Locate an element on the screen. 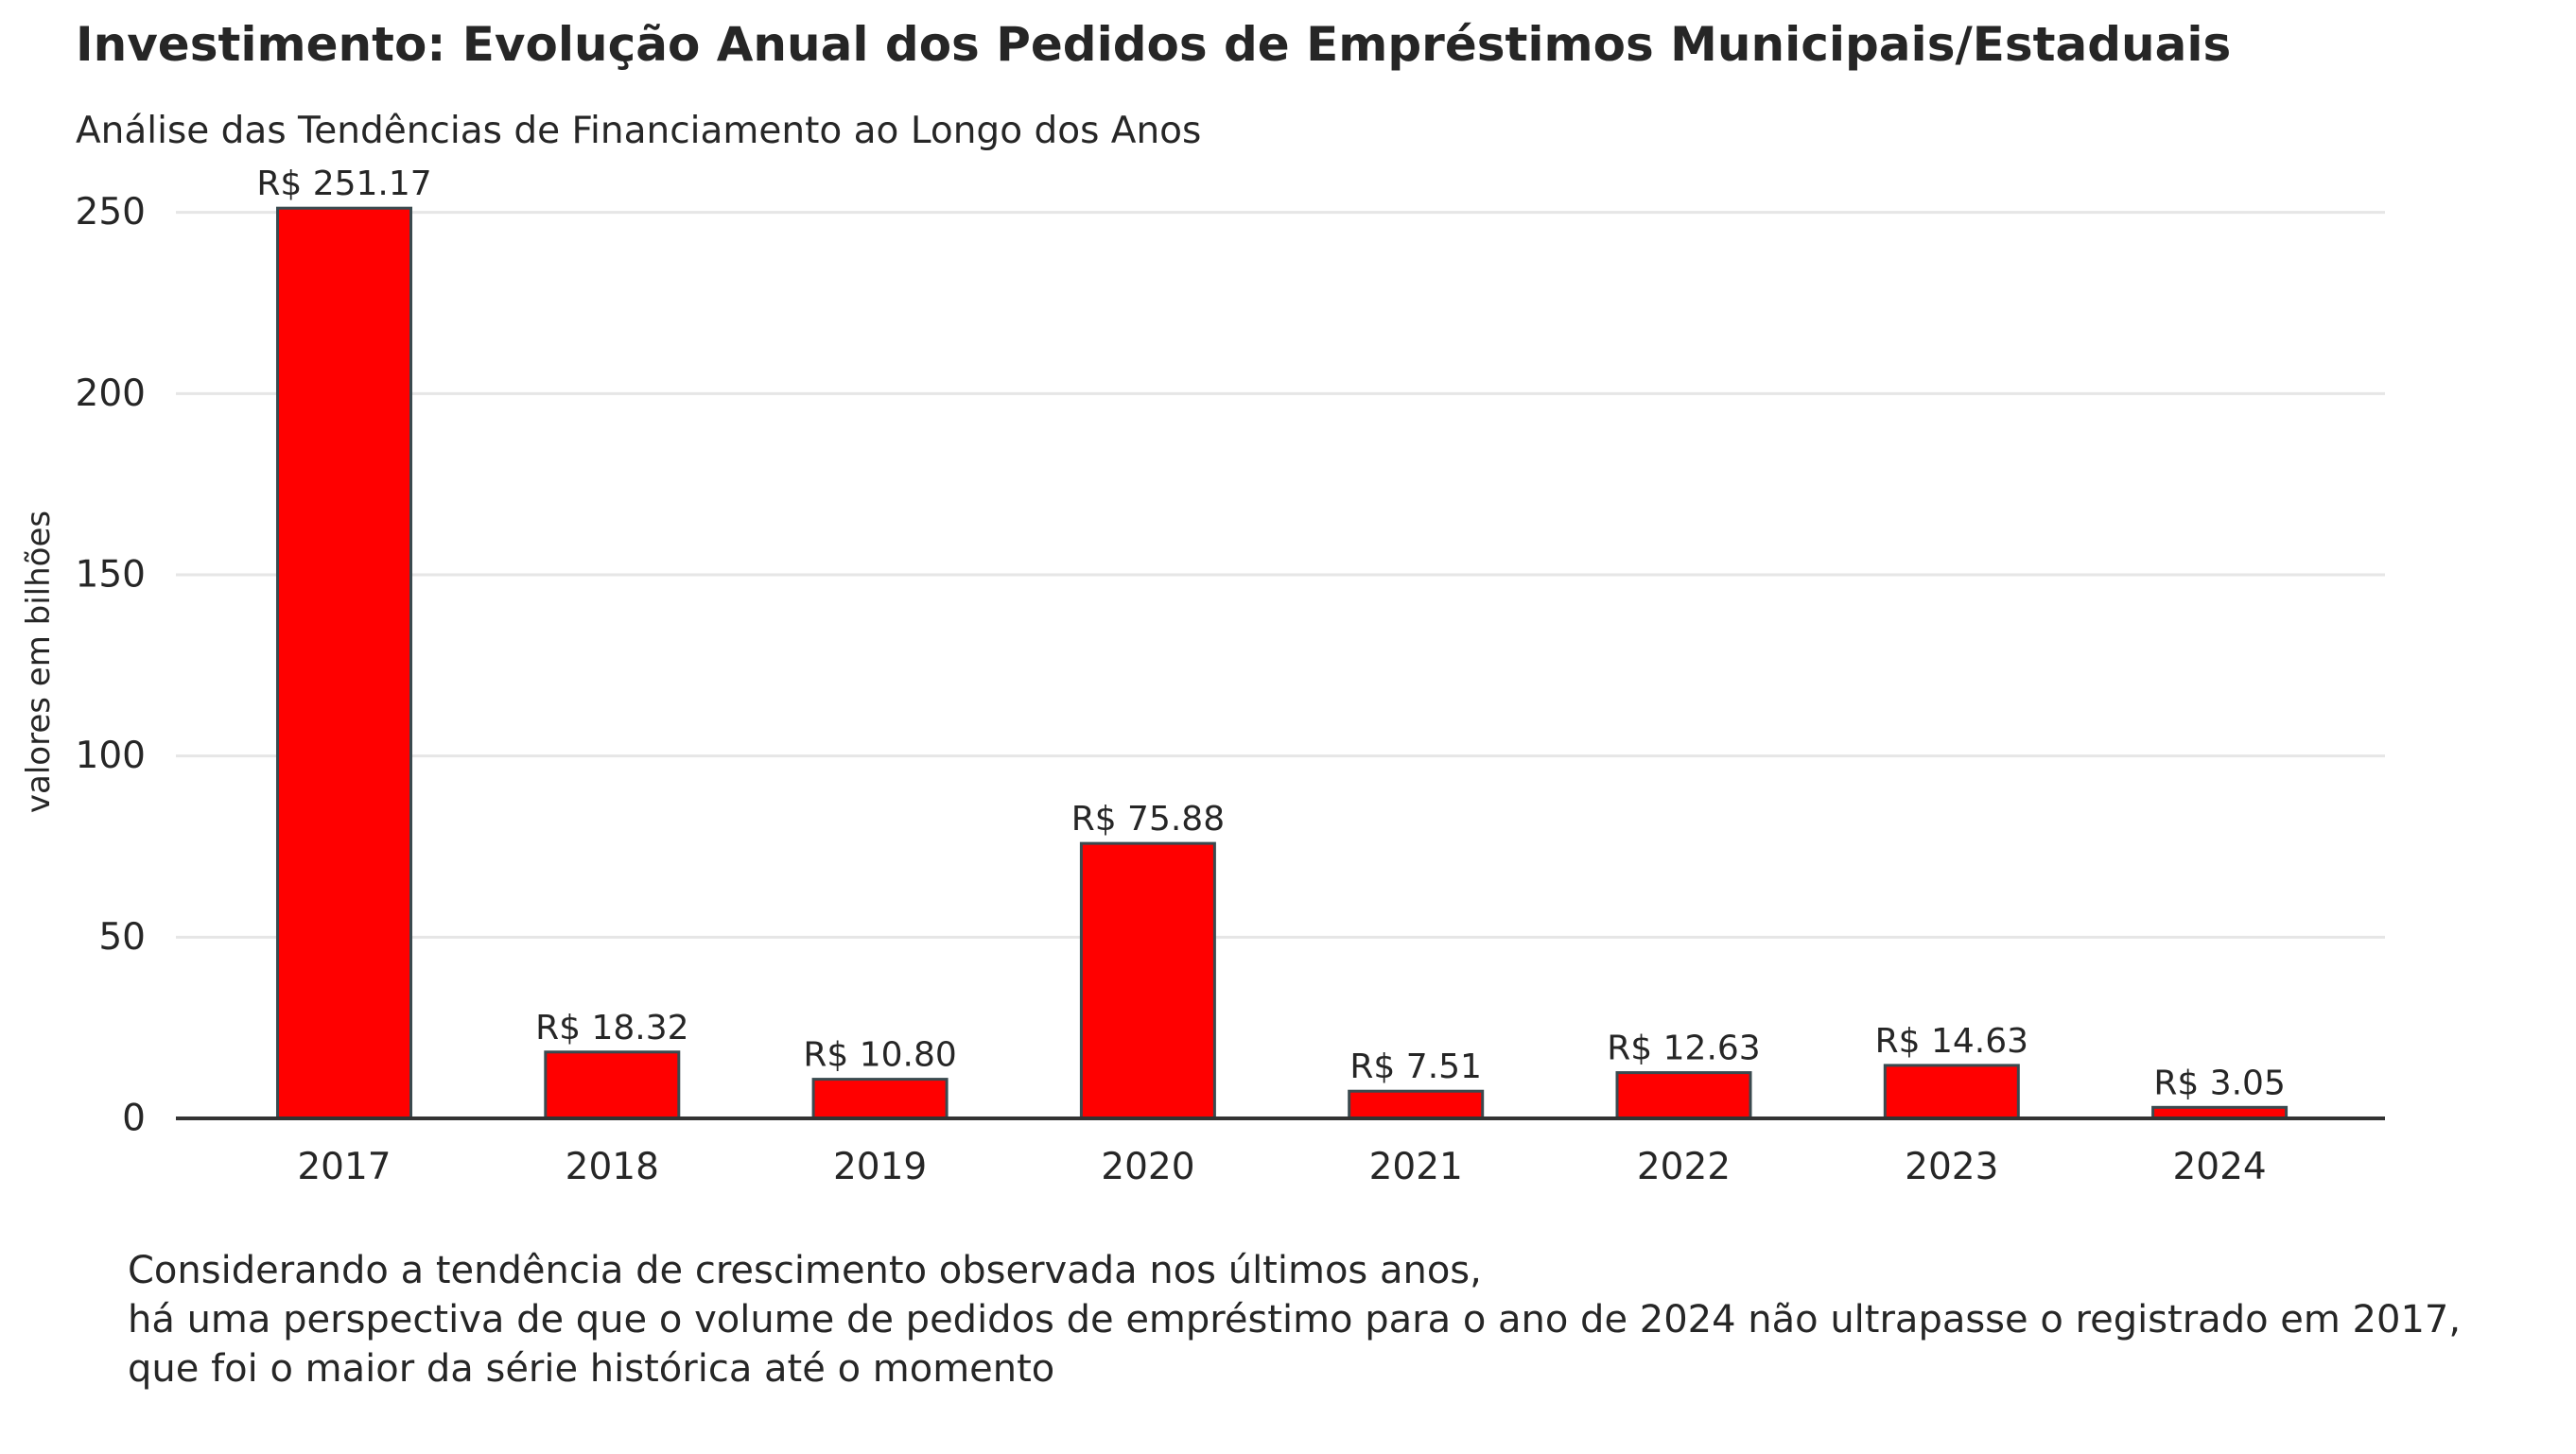 The height and width of the screenshot is (1454, 2576). x-tick-label: 2024 is located at coordinates (2219, 1167).